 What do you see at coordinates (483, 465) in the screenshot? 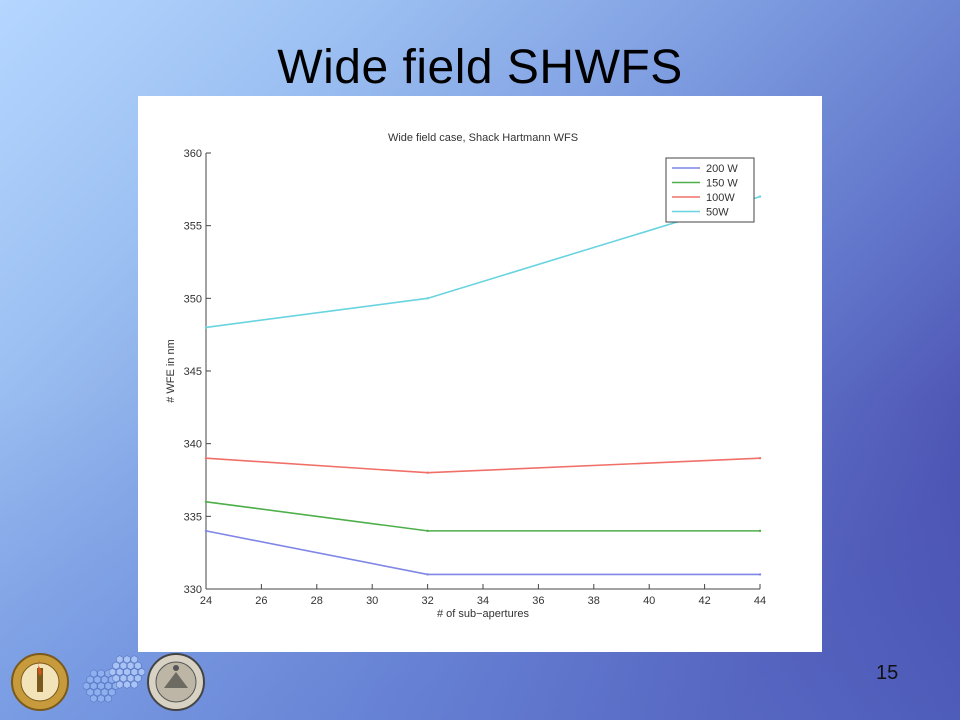
I see `series-line-100w` at bounding box center [483, 465].